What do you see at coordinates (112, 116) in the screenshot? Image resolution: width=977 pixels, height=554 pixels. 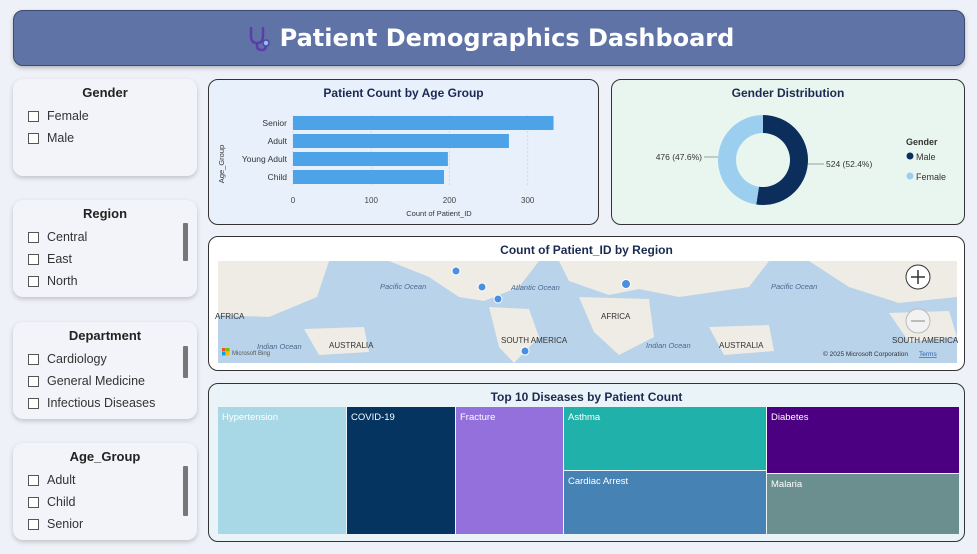 I see `slicer-item-female: Female` at bounding box center [112, 116].